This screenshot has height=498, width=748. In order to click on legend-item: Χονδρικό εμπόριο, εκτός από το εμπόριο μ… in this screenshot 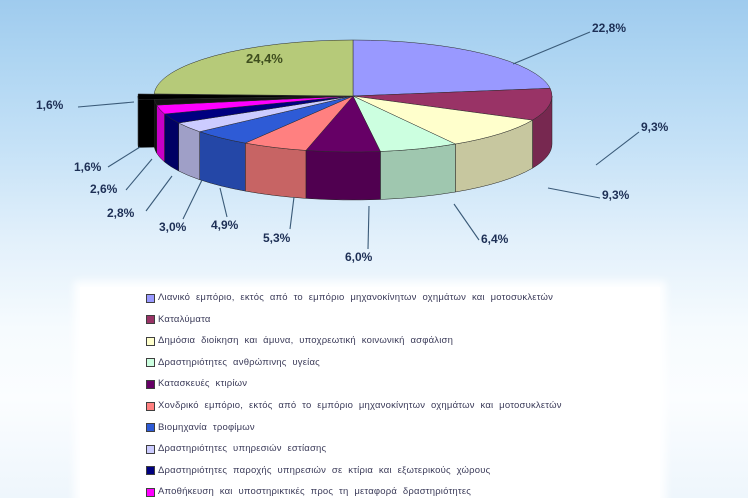, I will do `click(354, 406)`.